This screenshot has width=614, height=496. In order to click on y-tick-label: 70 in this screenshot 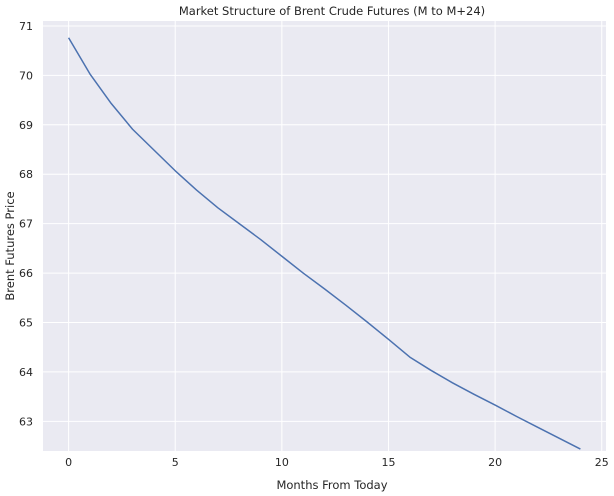, I will do `click(26, 75)`.